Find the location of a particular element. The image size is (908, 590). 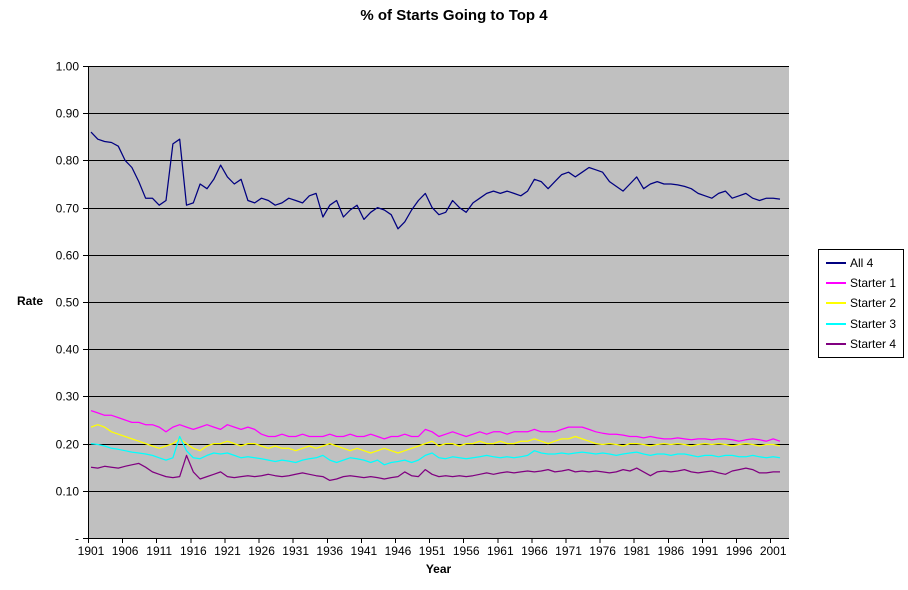

legend-label: All 4 is located at coordinates (862, 263).